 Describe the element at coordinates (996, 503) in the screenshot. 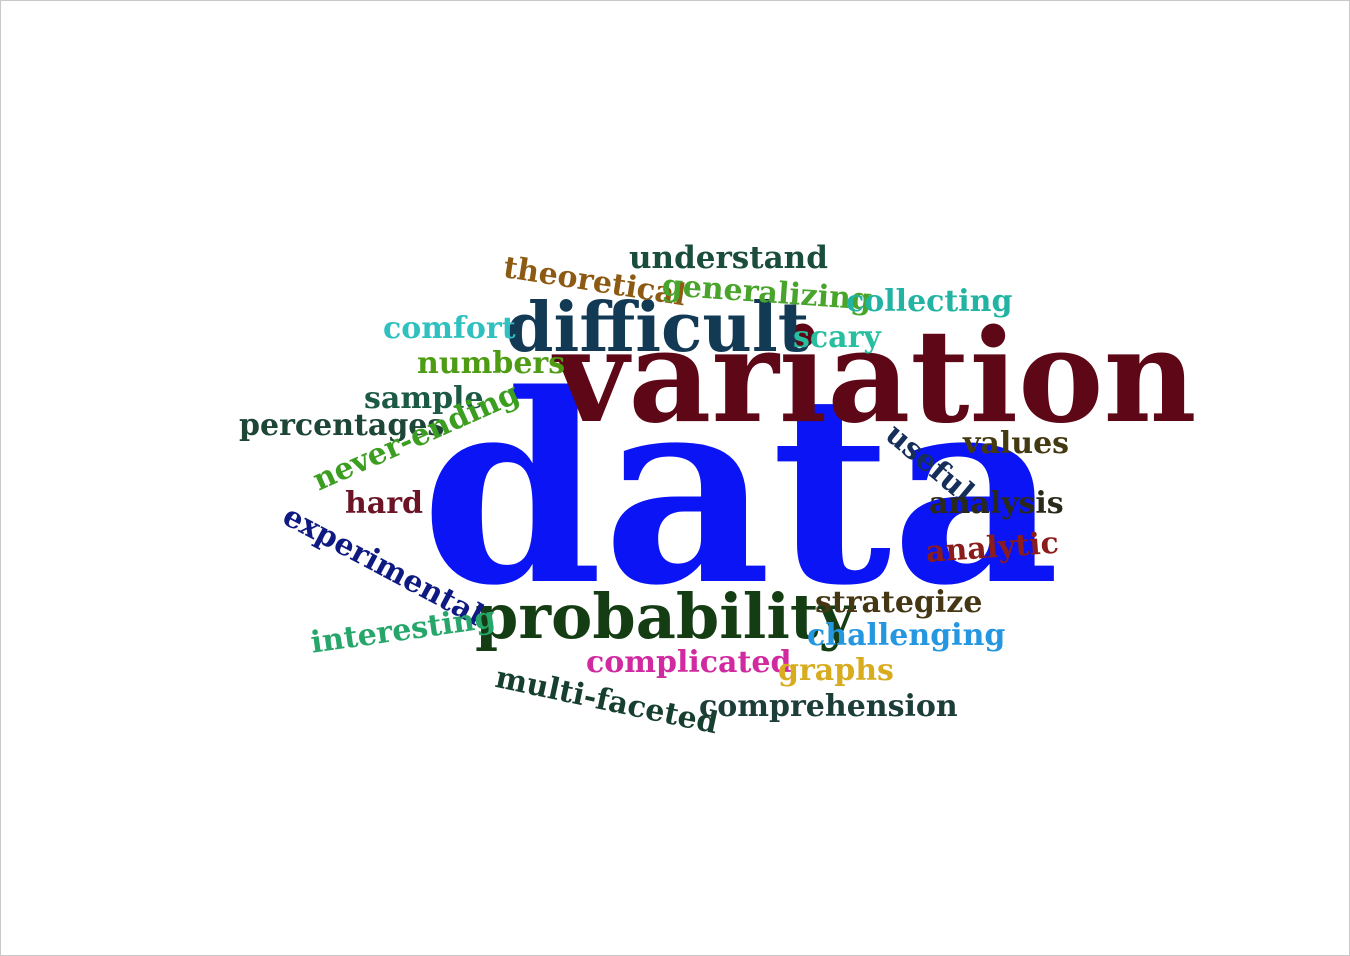

I see `word-analysis: analysis` at that location.